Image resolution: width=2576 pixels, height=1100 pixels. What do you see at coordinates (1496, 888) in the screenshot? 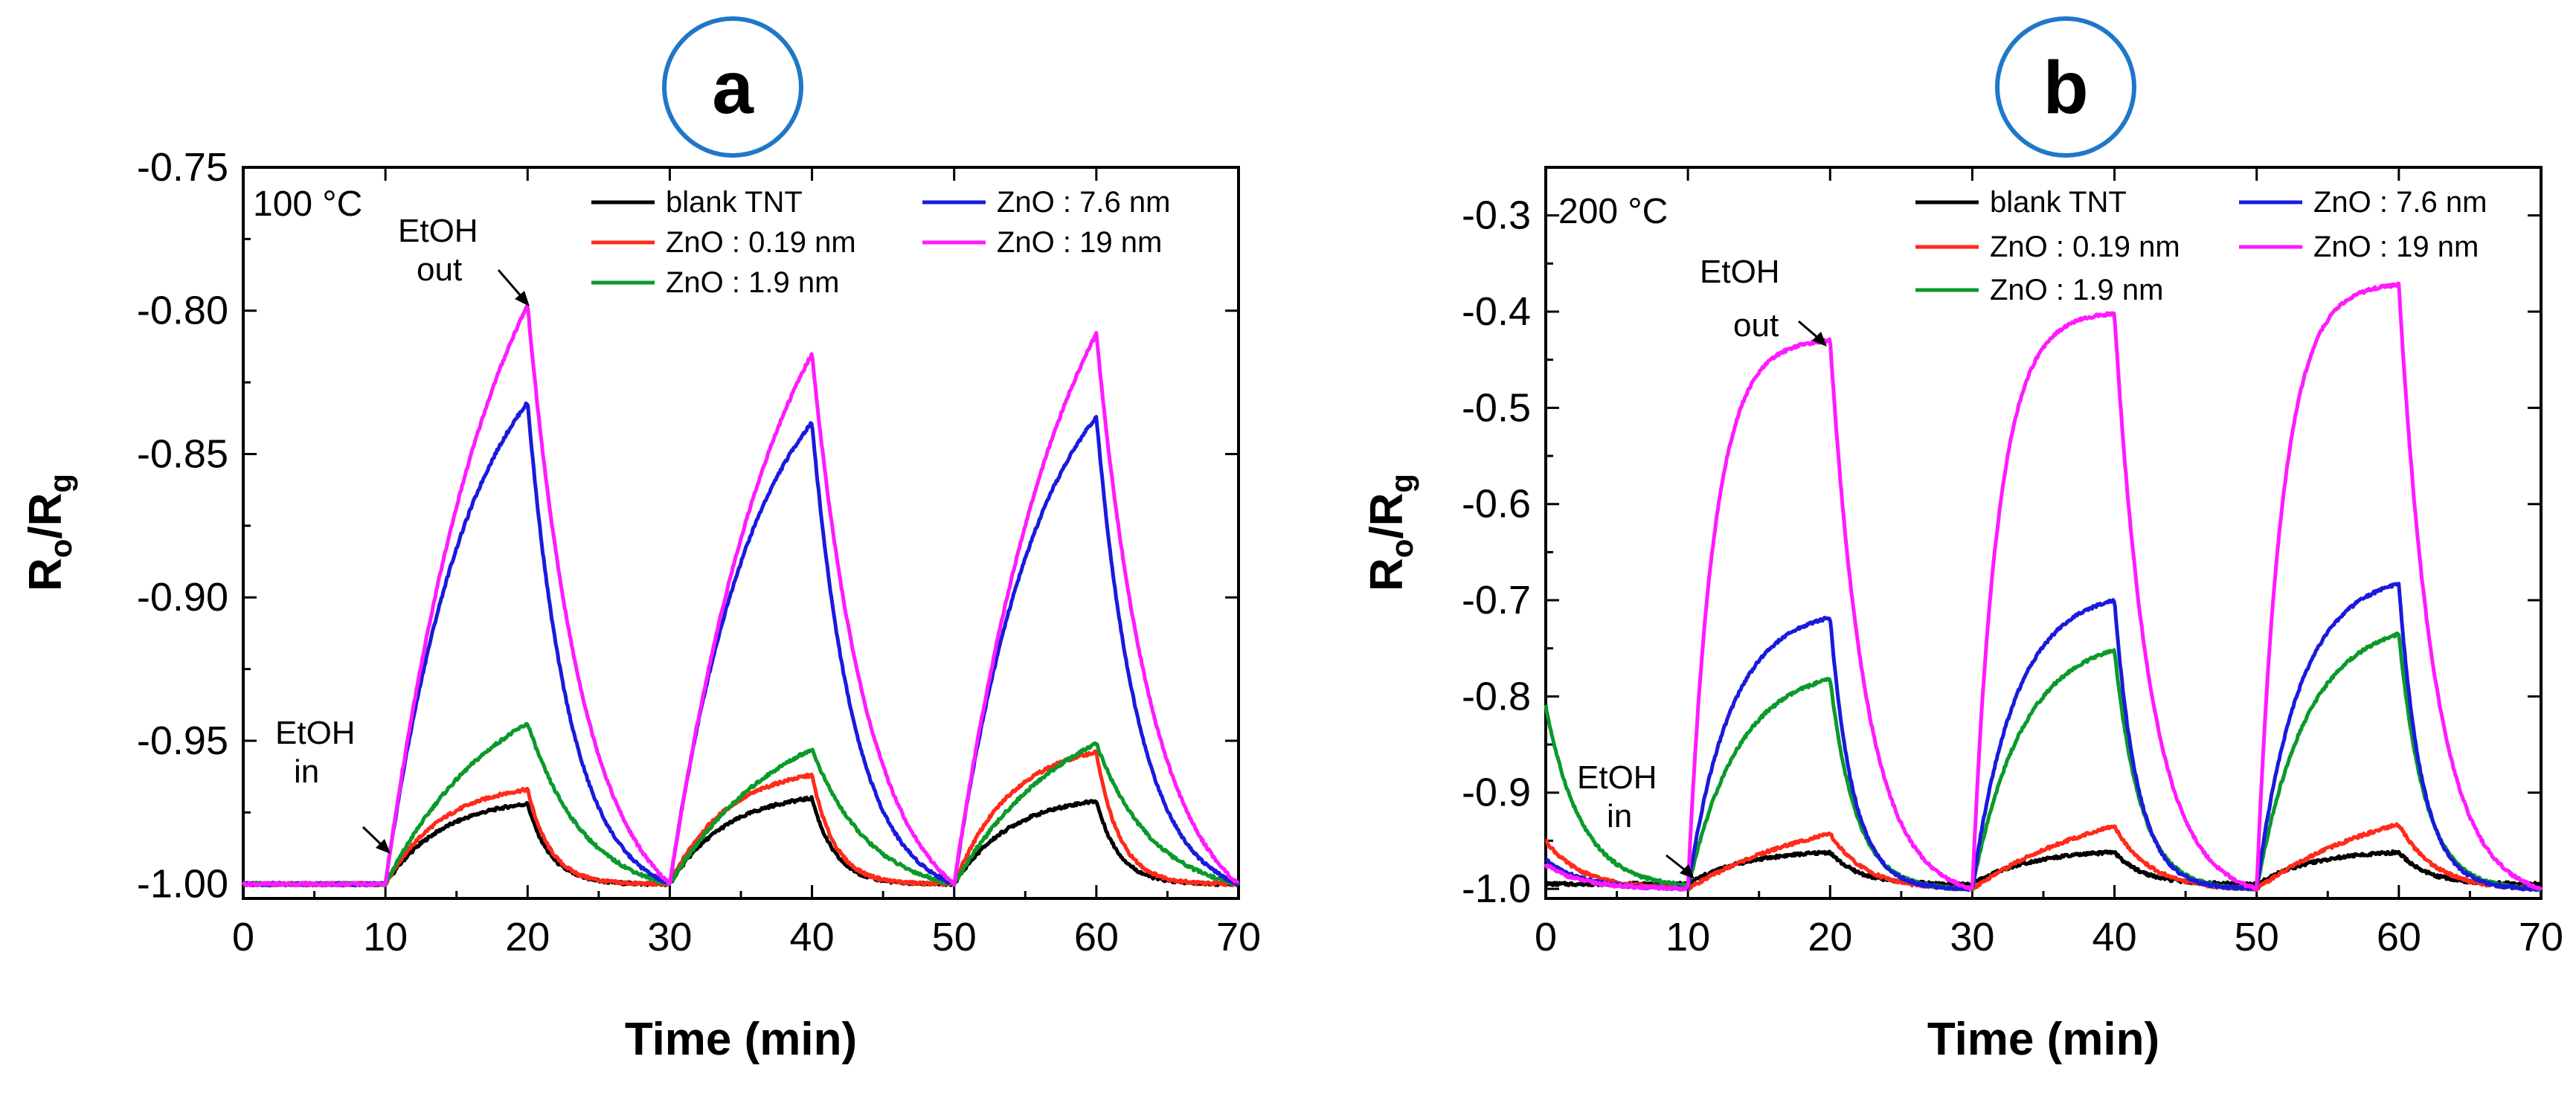
I see `y-tick-label: -1.0` at bounding box center [1496, 888].